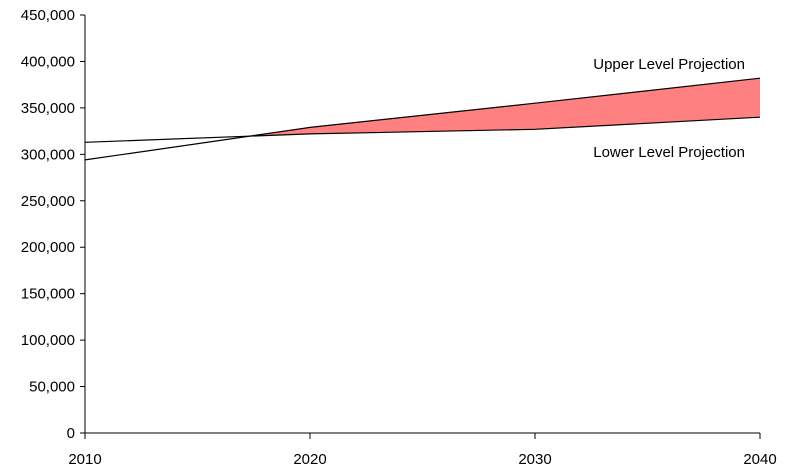 Image resolution: width=791 pixels, height=470 pixels. What do you see at coordinates (669, 152) in the screenshot?
I see `lower-series-label: Lower Level Projection` at bounding box center [669, 152].